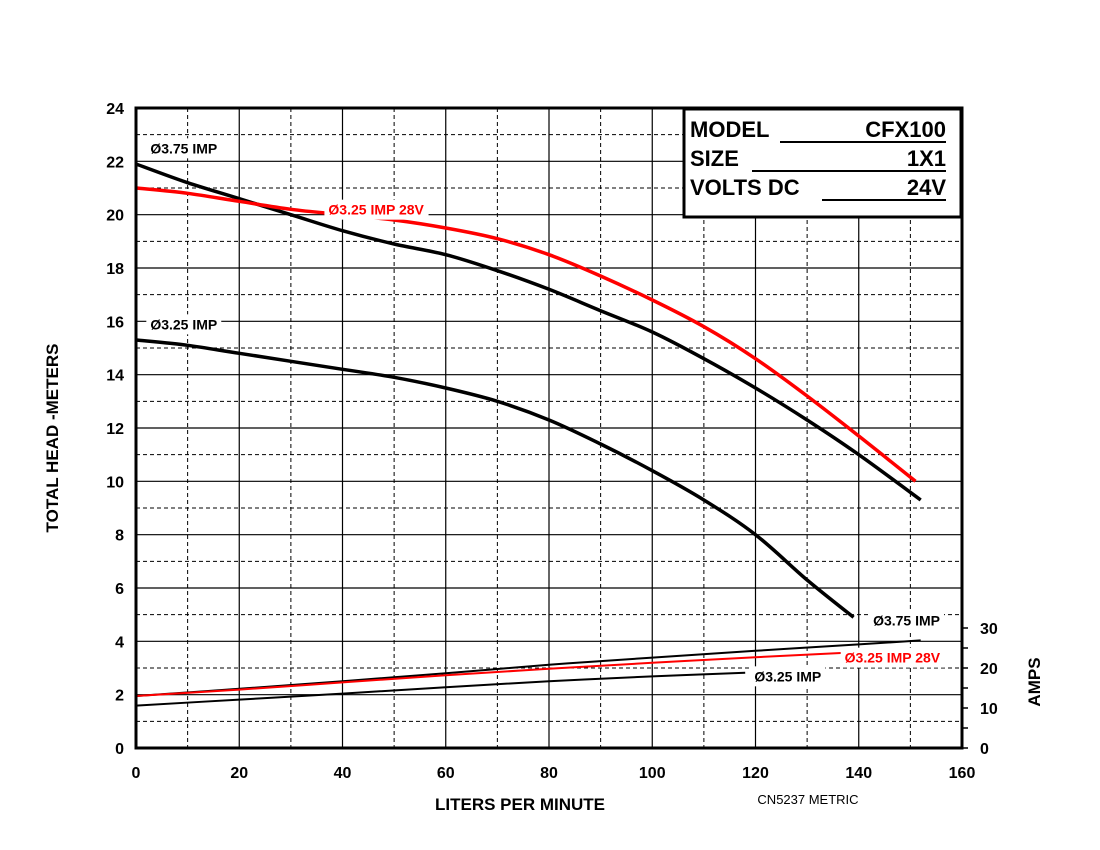 The height and width of the screenshot is (850, 1100). What do you see at coordinates (858, 773) in the screenshot?
I see `x-tick-label: 140` at bounding box center [858, 773].